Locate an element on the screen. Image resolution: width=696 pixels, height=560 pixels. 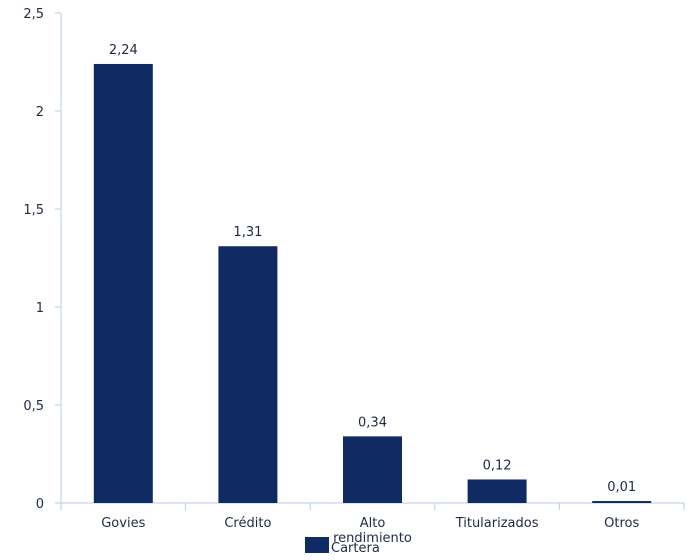
y-tick-label: 1 is located at coordinates (40, 308).